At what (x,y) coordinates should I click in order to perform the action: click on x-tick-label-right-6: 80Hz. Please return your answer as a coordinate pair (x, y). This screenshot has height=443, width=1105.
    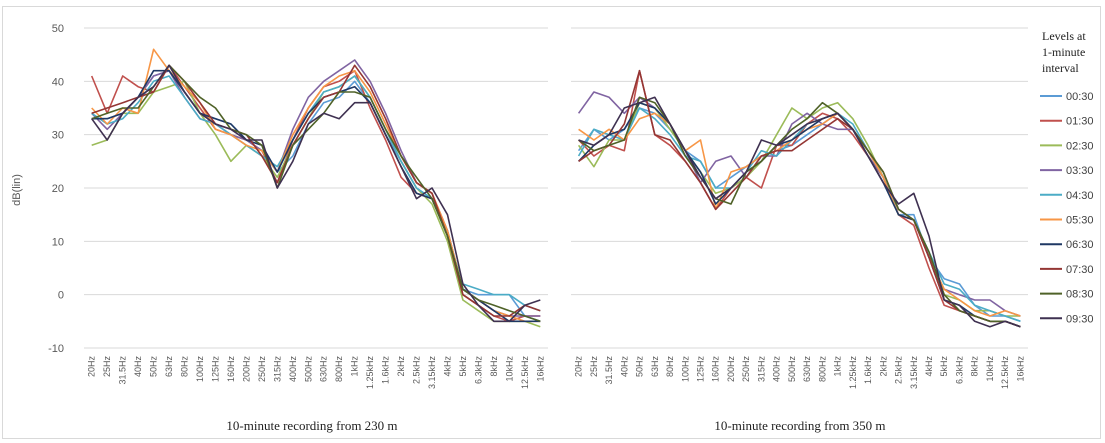
    Looking at the image, I should click on (670, 367).